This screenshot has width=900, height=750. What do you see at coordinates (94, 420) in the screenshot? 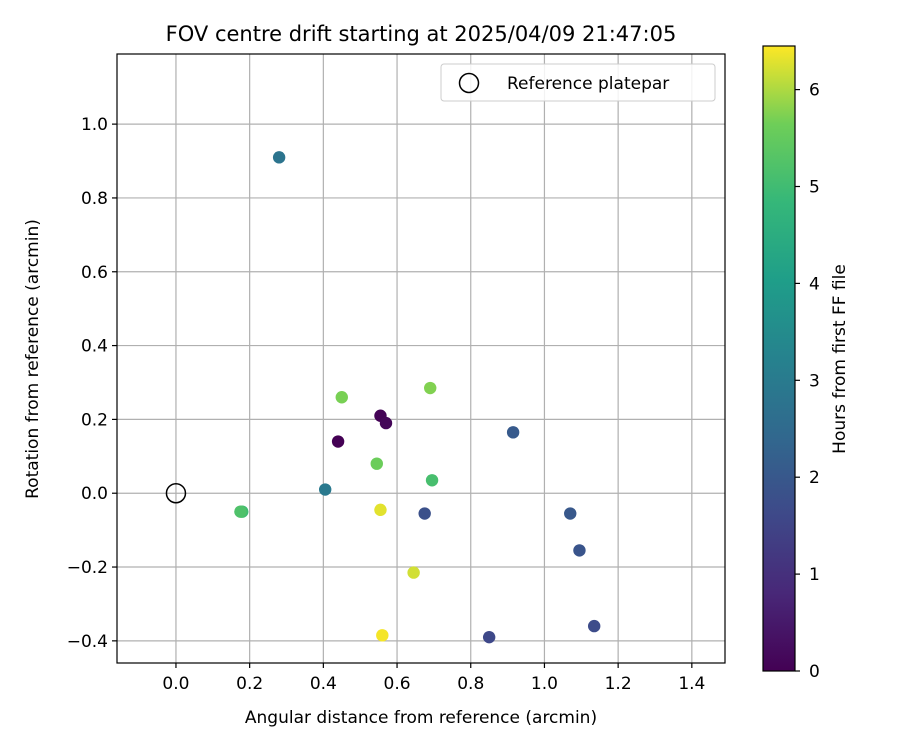
I see `y-tick-label: 0.2` at bounding box center [94, 420].